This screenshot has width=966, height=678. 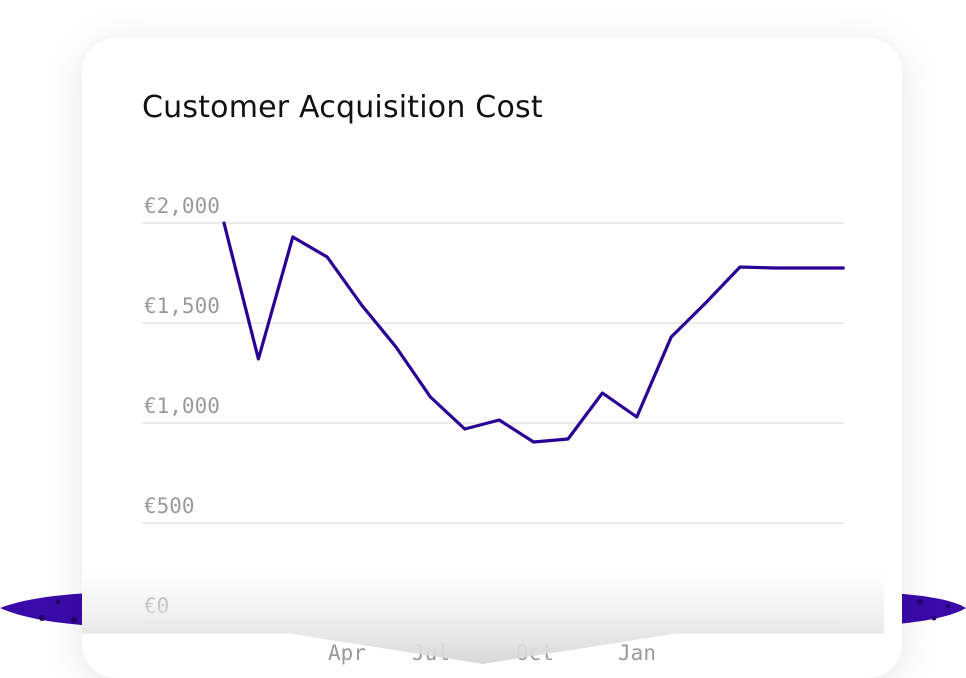 What do you see at coordinates (182, 306) in the screenshot?
I see `y-tick-label: €1,500` at bounding box center [182, 306].